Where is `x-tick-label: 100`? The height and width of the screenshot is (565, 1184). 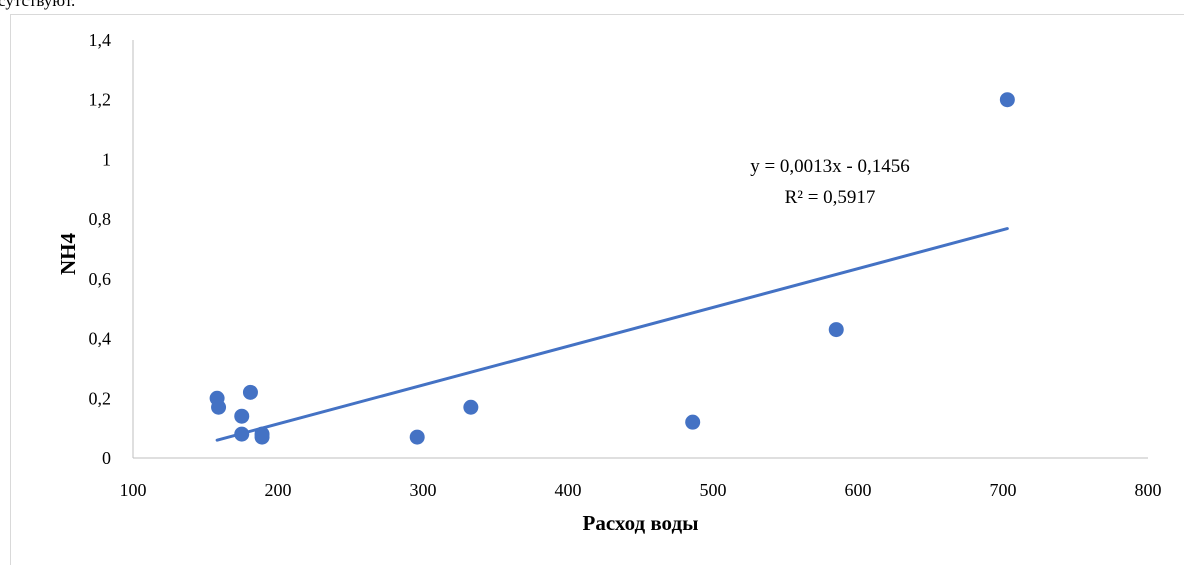 x-tick-label: 100 is located at coordinates (133, 490).